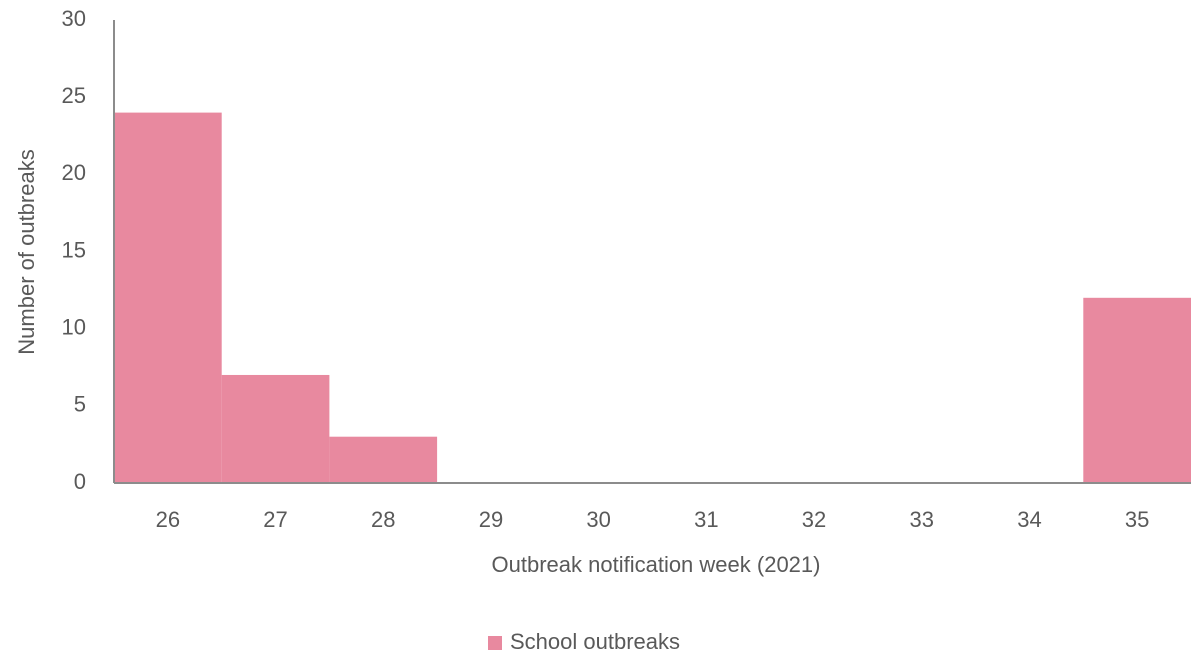 This screenshot has height=659, width=1191. What do you see at coordinates (74, 18) in the screenshot?
I see `y-tick-label: 30` at bounding box center [74, 18].